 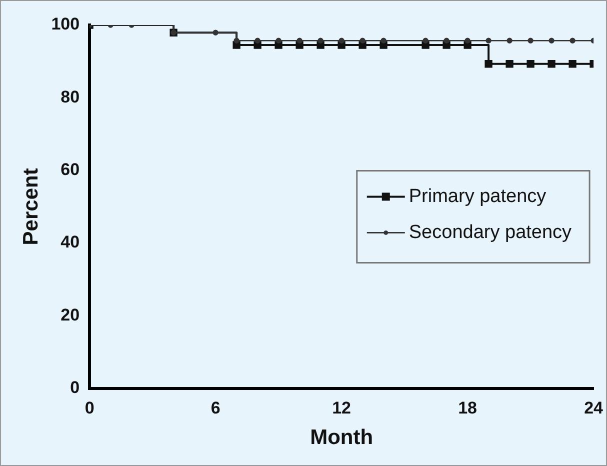 I want to click on y-tick-label: 100, so click(x=65, y=24).